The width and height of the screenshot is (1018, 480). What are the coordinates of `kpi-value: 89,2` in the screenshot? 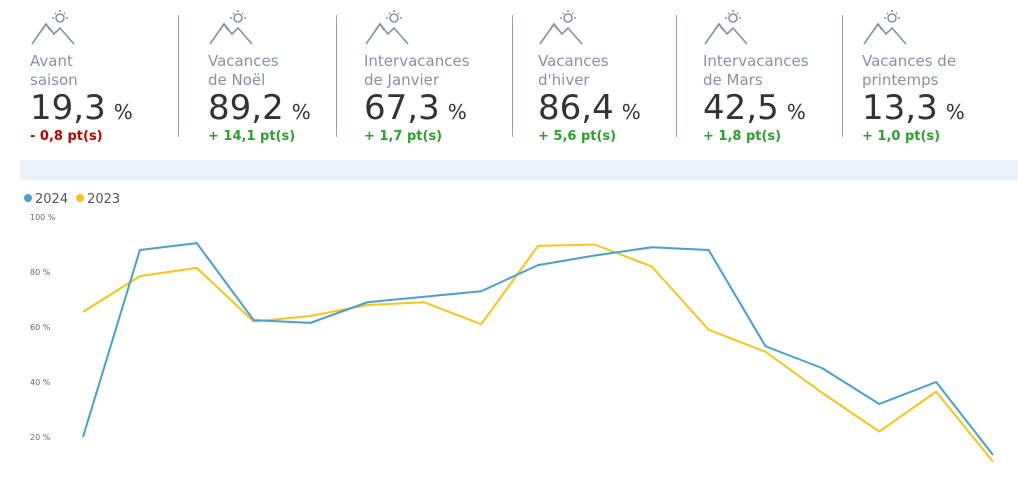 It's located at (246, 108).